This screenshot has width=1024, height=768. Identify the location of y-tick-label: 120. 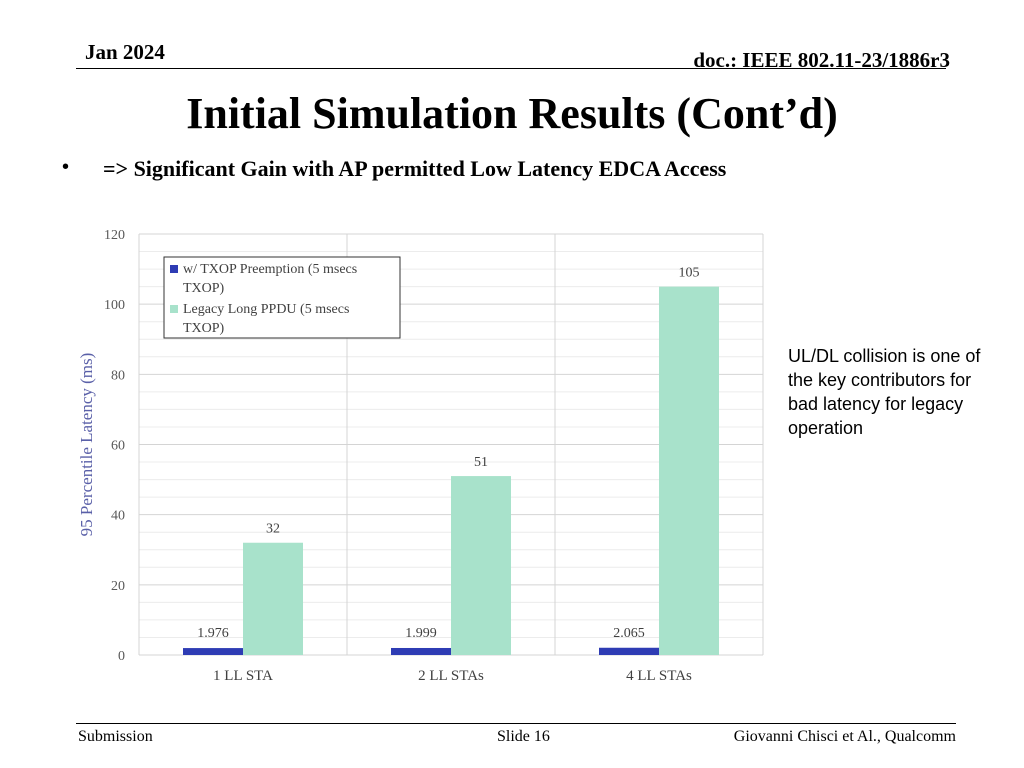
(114, 235).